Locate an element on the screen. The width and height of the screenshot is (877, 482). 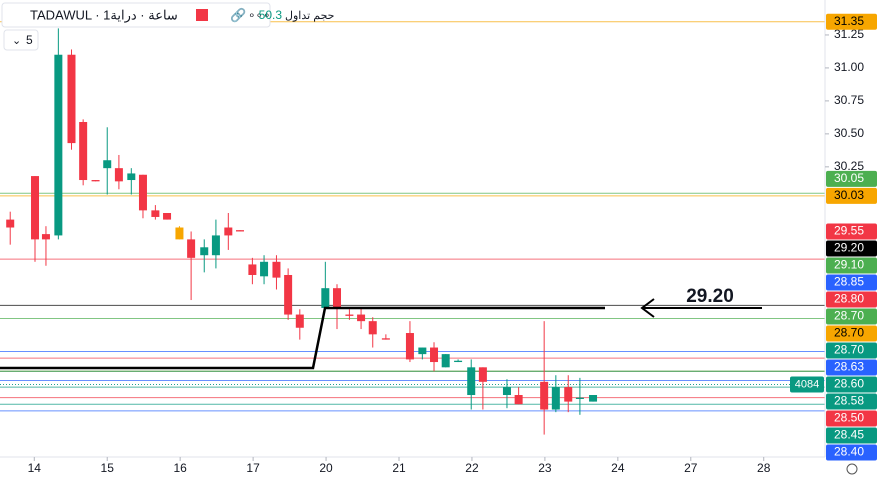
price-label: 29.55 is located at coordinates (849, 231).